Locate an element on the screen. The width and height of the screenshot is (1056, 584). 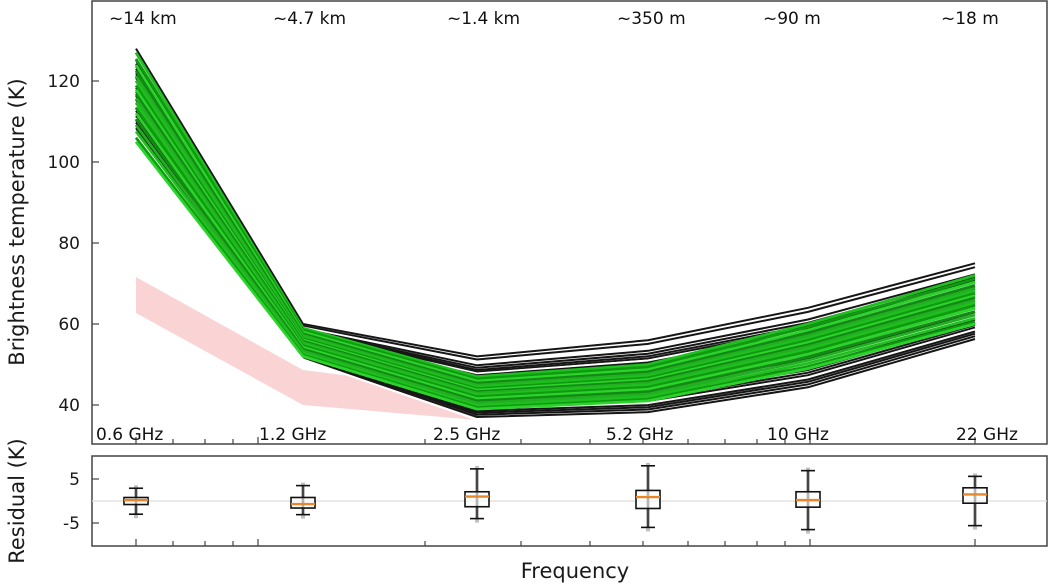
residual-ytick-5: 5 is located at coordinates (74, 480).